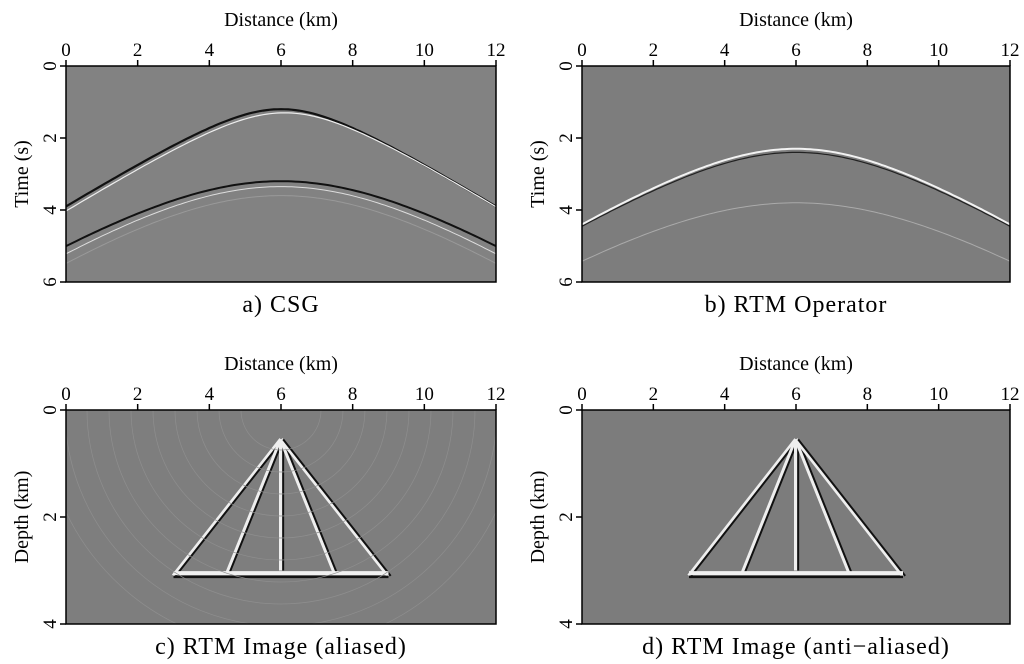 The height and width of the screenshot is (664, 1024). What do you see at coordinates (796, 647) in the screenshot?
I see `caption: d) RTM Image (anti−aliased)` at bounding box center [796, 647].